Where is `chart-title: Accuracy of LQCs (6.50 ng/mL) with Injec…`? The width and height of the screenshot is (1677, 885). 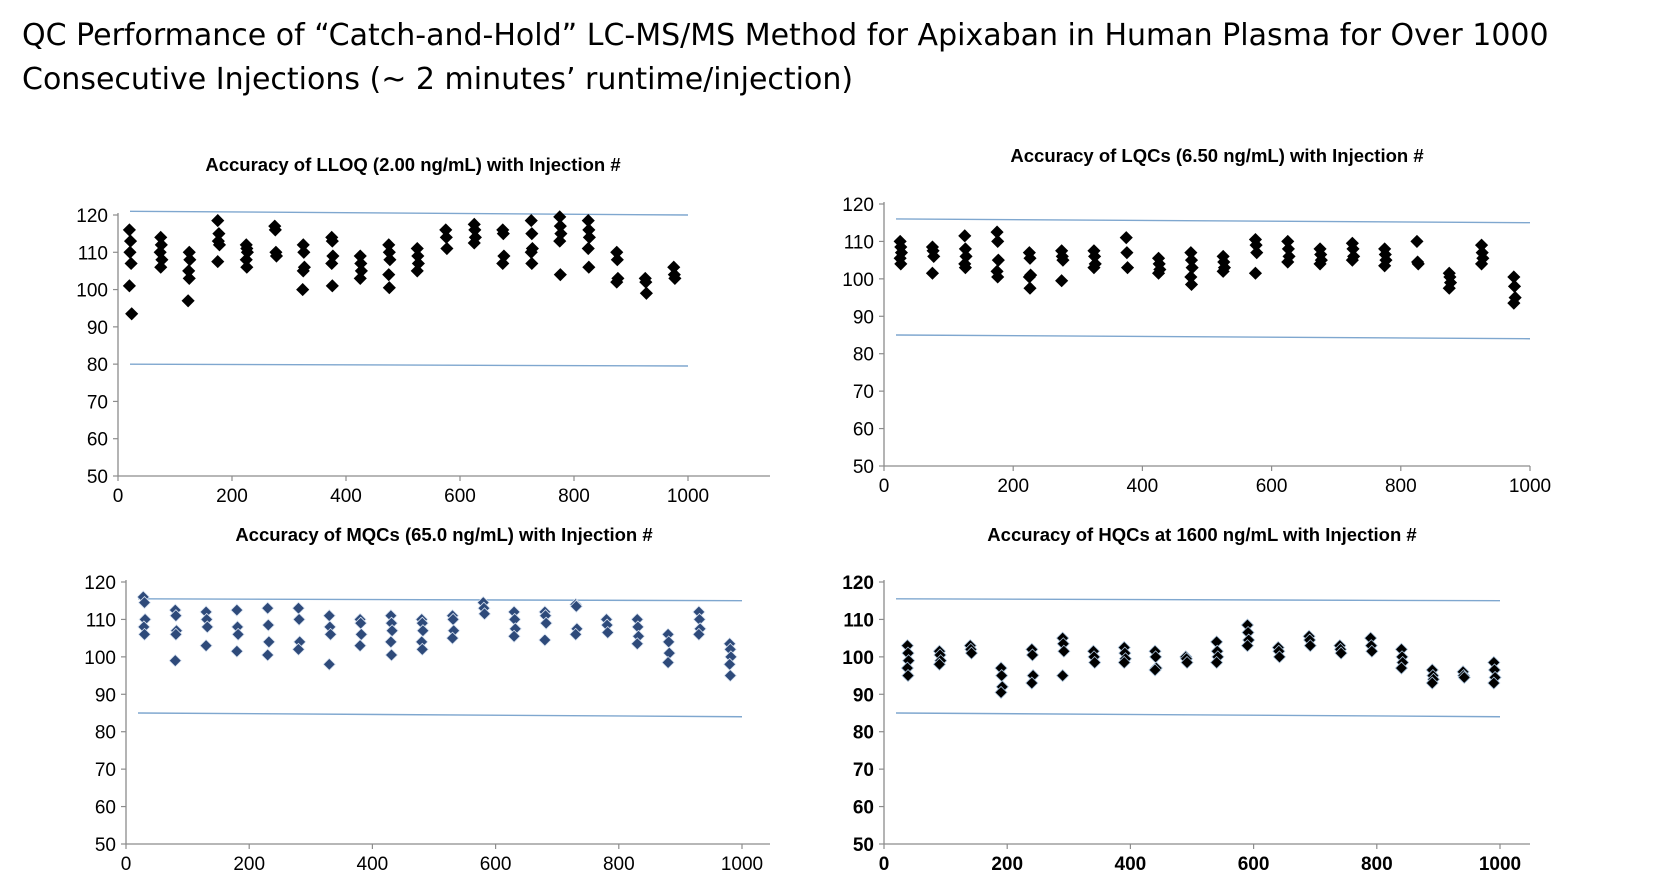 chart-title: Accuracy of LQCs (6.50 ng/mL) with Injec… is located at coordinates (1216, 155).